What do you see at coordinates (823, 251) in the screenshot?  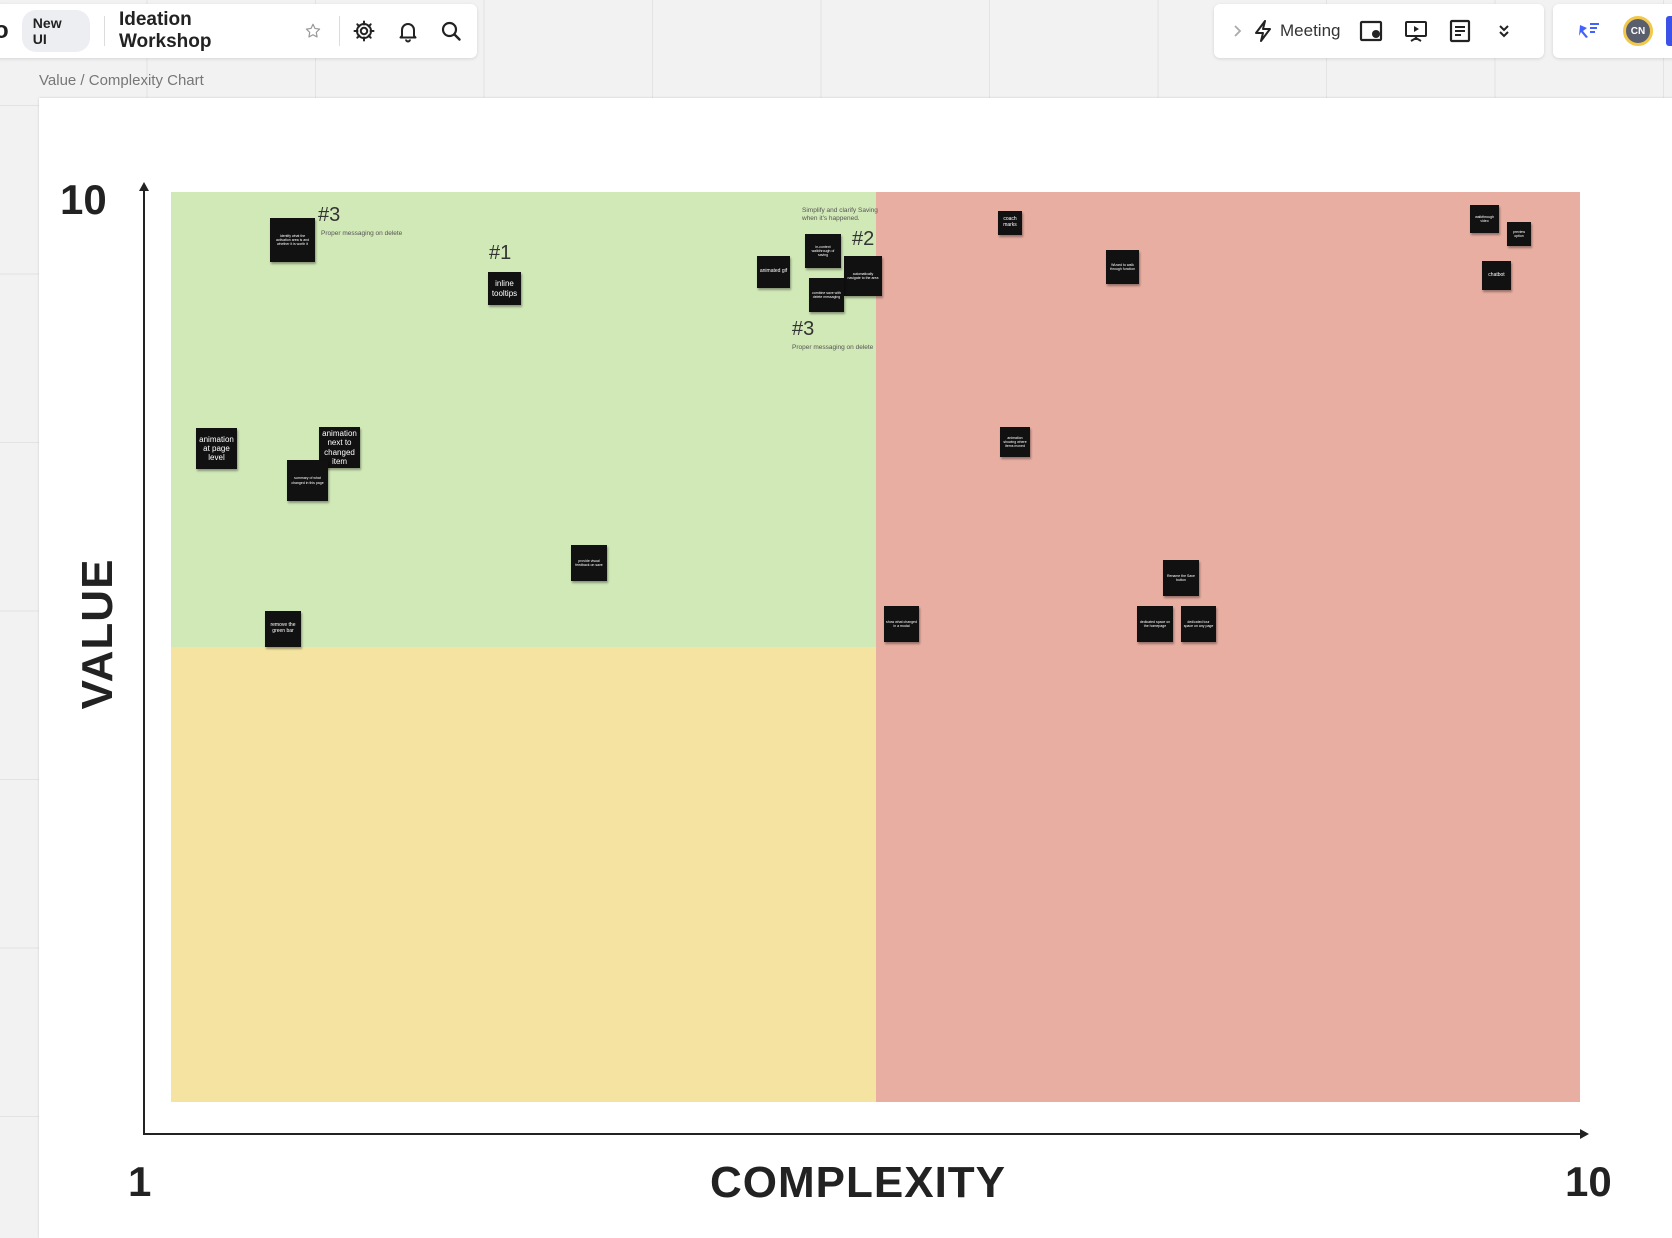 I see `sticky-note: in-context walkthrough of saving` at bounding box center [823, 251].